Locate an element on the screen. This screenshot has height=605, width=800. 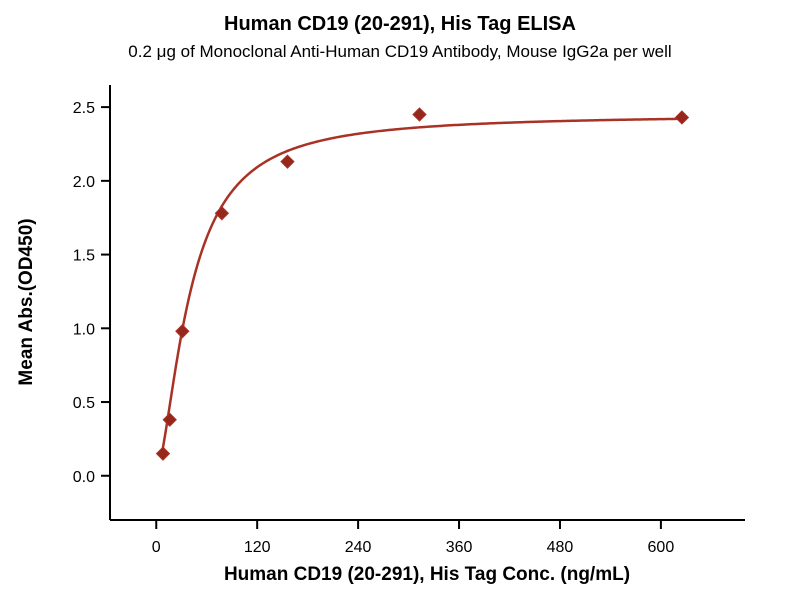
x-tick-label: 120 is located at coordinates (257, 547).